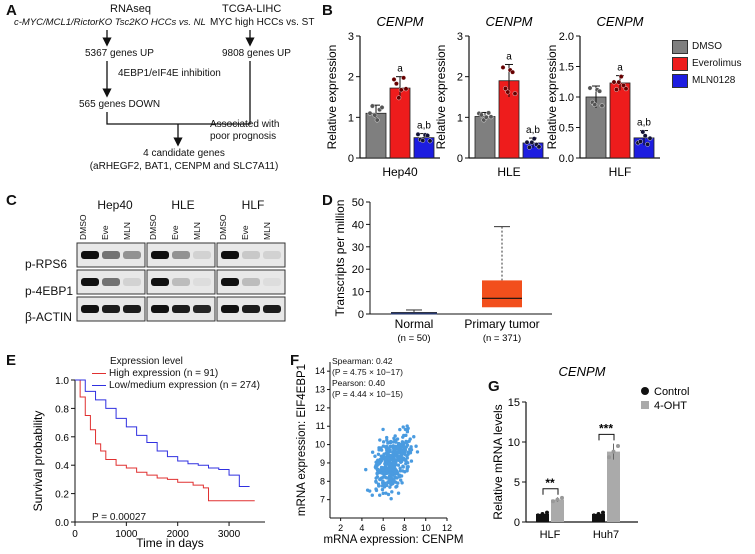  What do you see at coordinates (184, 153) in the screenshot?
I see `candidates-line1: 4 candidate genes` at bounding box center [184, 153].